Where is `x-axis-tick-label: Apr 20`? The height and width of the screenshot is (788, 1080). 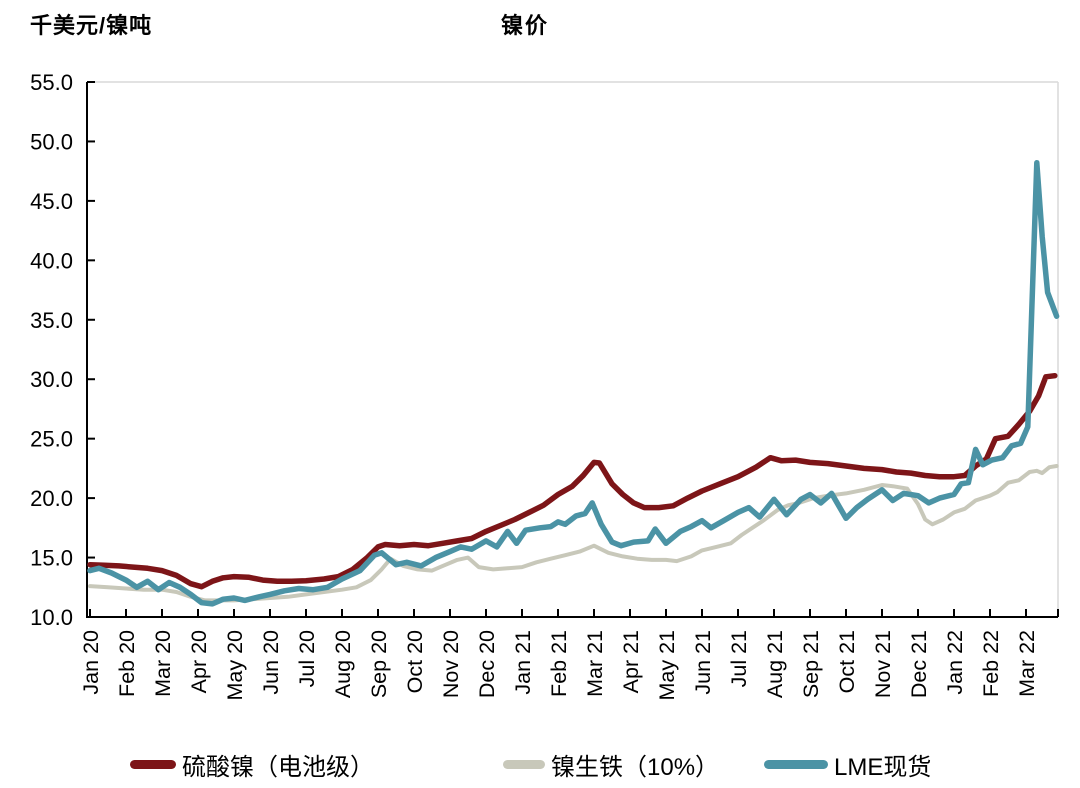 x-axis-tick-label: Apr 20 is located at coordinates (199, 661).